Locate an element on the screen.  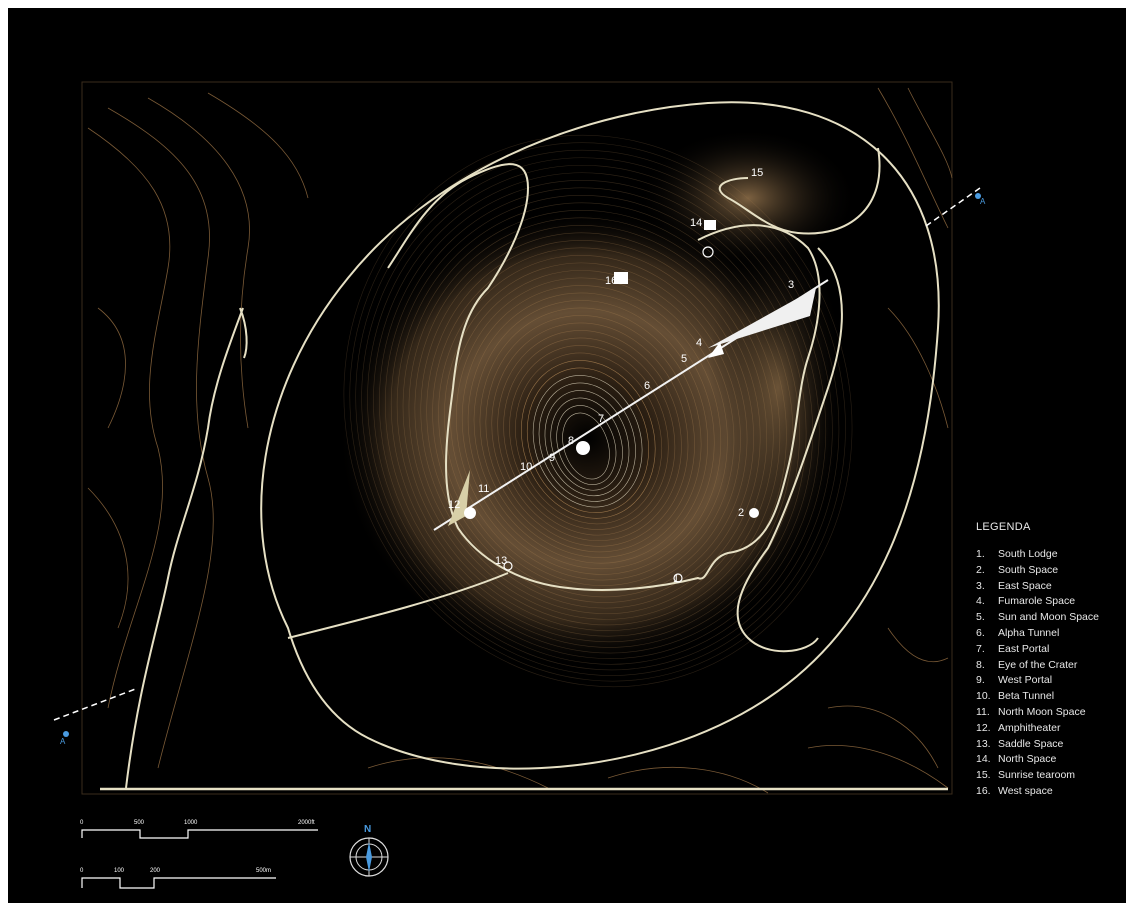
legend-item: 12. Amphitheater is located at coordinates (1037, 729).